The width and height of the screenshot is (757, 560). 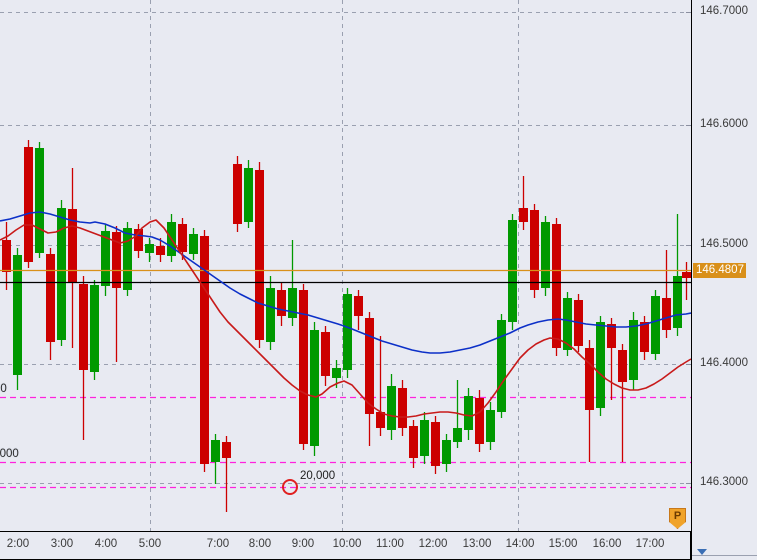 I want to click on time-axis-label: 17:00, so click(x=650, y=544).